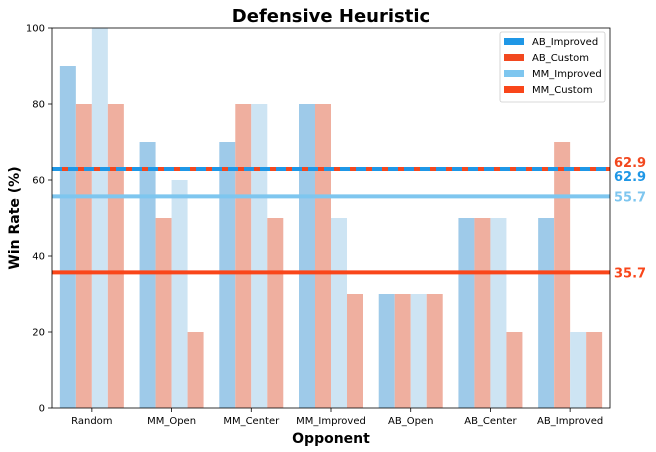  I want to click on y-tick-label: 40, so click(38, 257).